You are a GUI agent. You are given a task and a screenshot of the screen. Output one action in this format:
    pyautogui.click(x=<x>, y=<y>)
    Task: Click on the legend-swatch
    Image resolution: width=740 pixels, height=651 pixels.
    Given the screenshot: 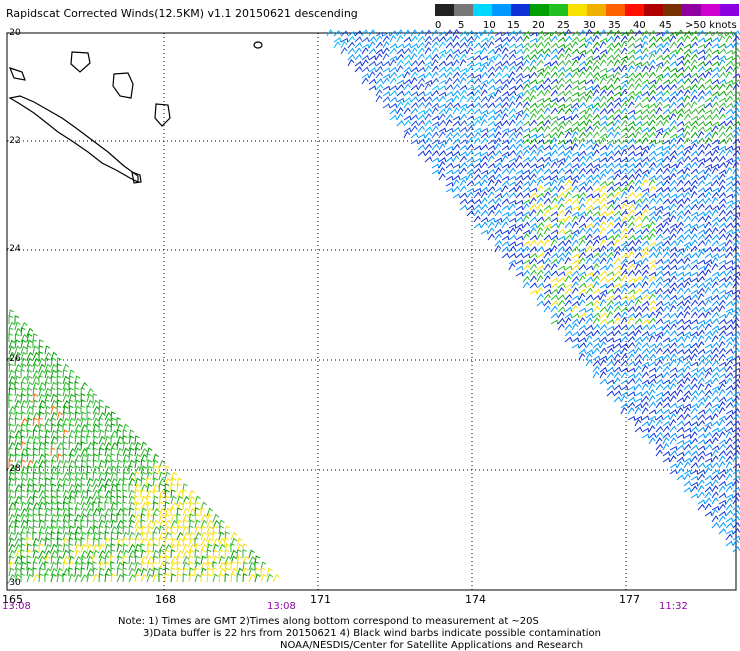 What is the action you would take?
    pyautogui.click(x=444, y=10)
    